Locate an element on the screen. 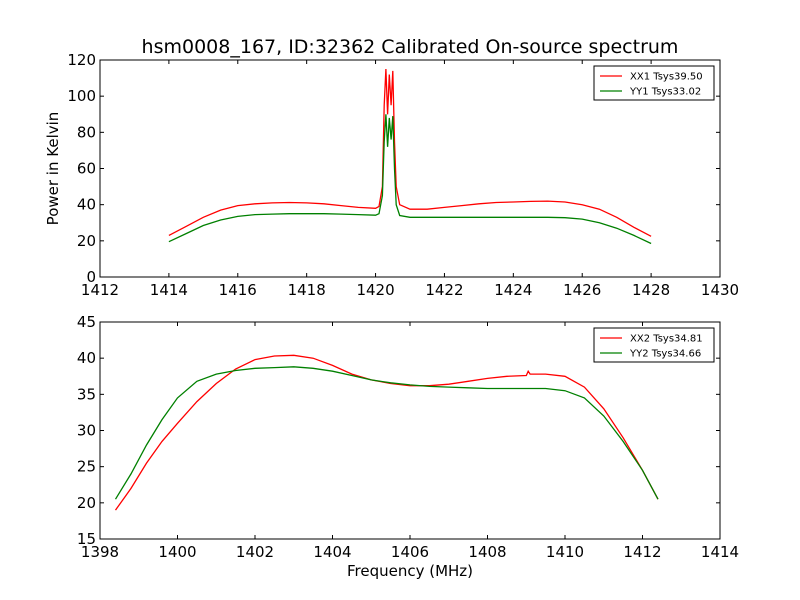 Image resolution: width=800 pixels, height=600 pixels. top-y-tick-label: 60 is located at coordinates (86, 169).